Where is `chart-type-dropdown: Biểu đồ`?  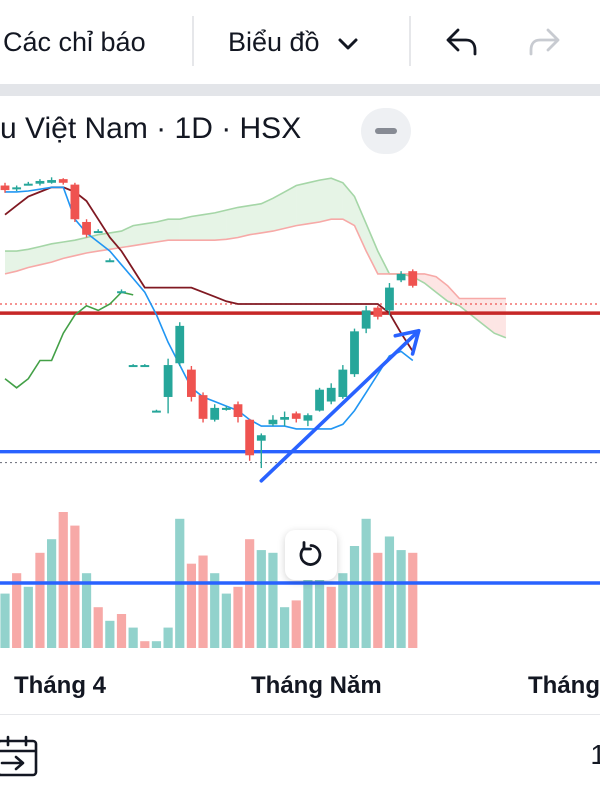 chart-type-dropdown: Biểu đồ is located at coordinates (293, 42).